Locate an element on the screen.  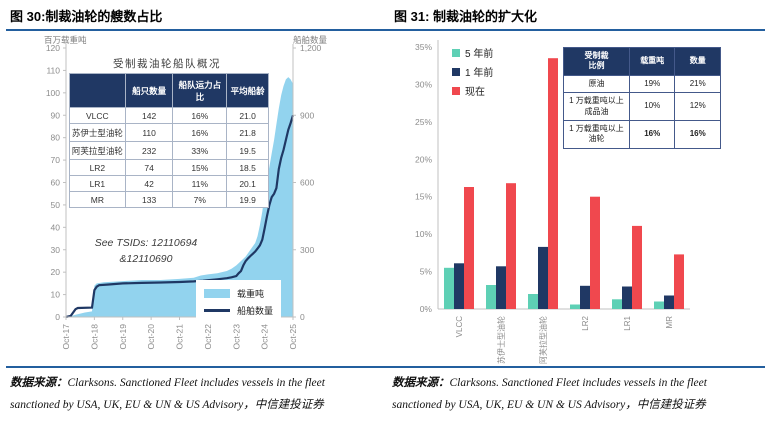
fleet-table-cell: LR2 is located at coordinates (97, 167).